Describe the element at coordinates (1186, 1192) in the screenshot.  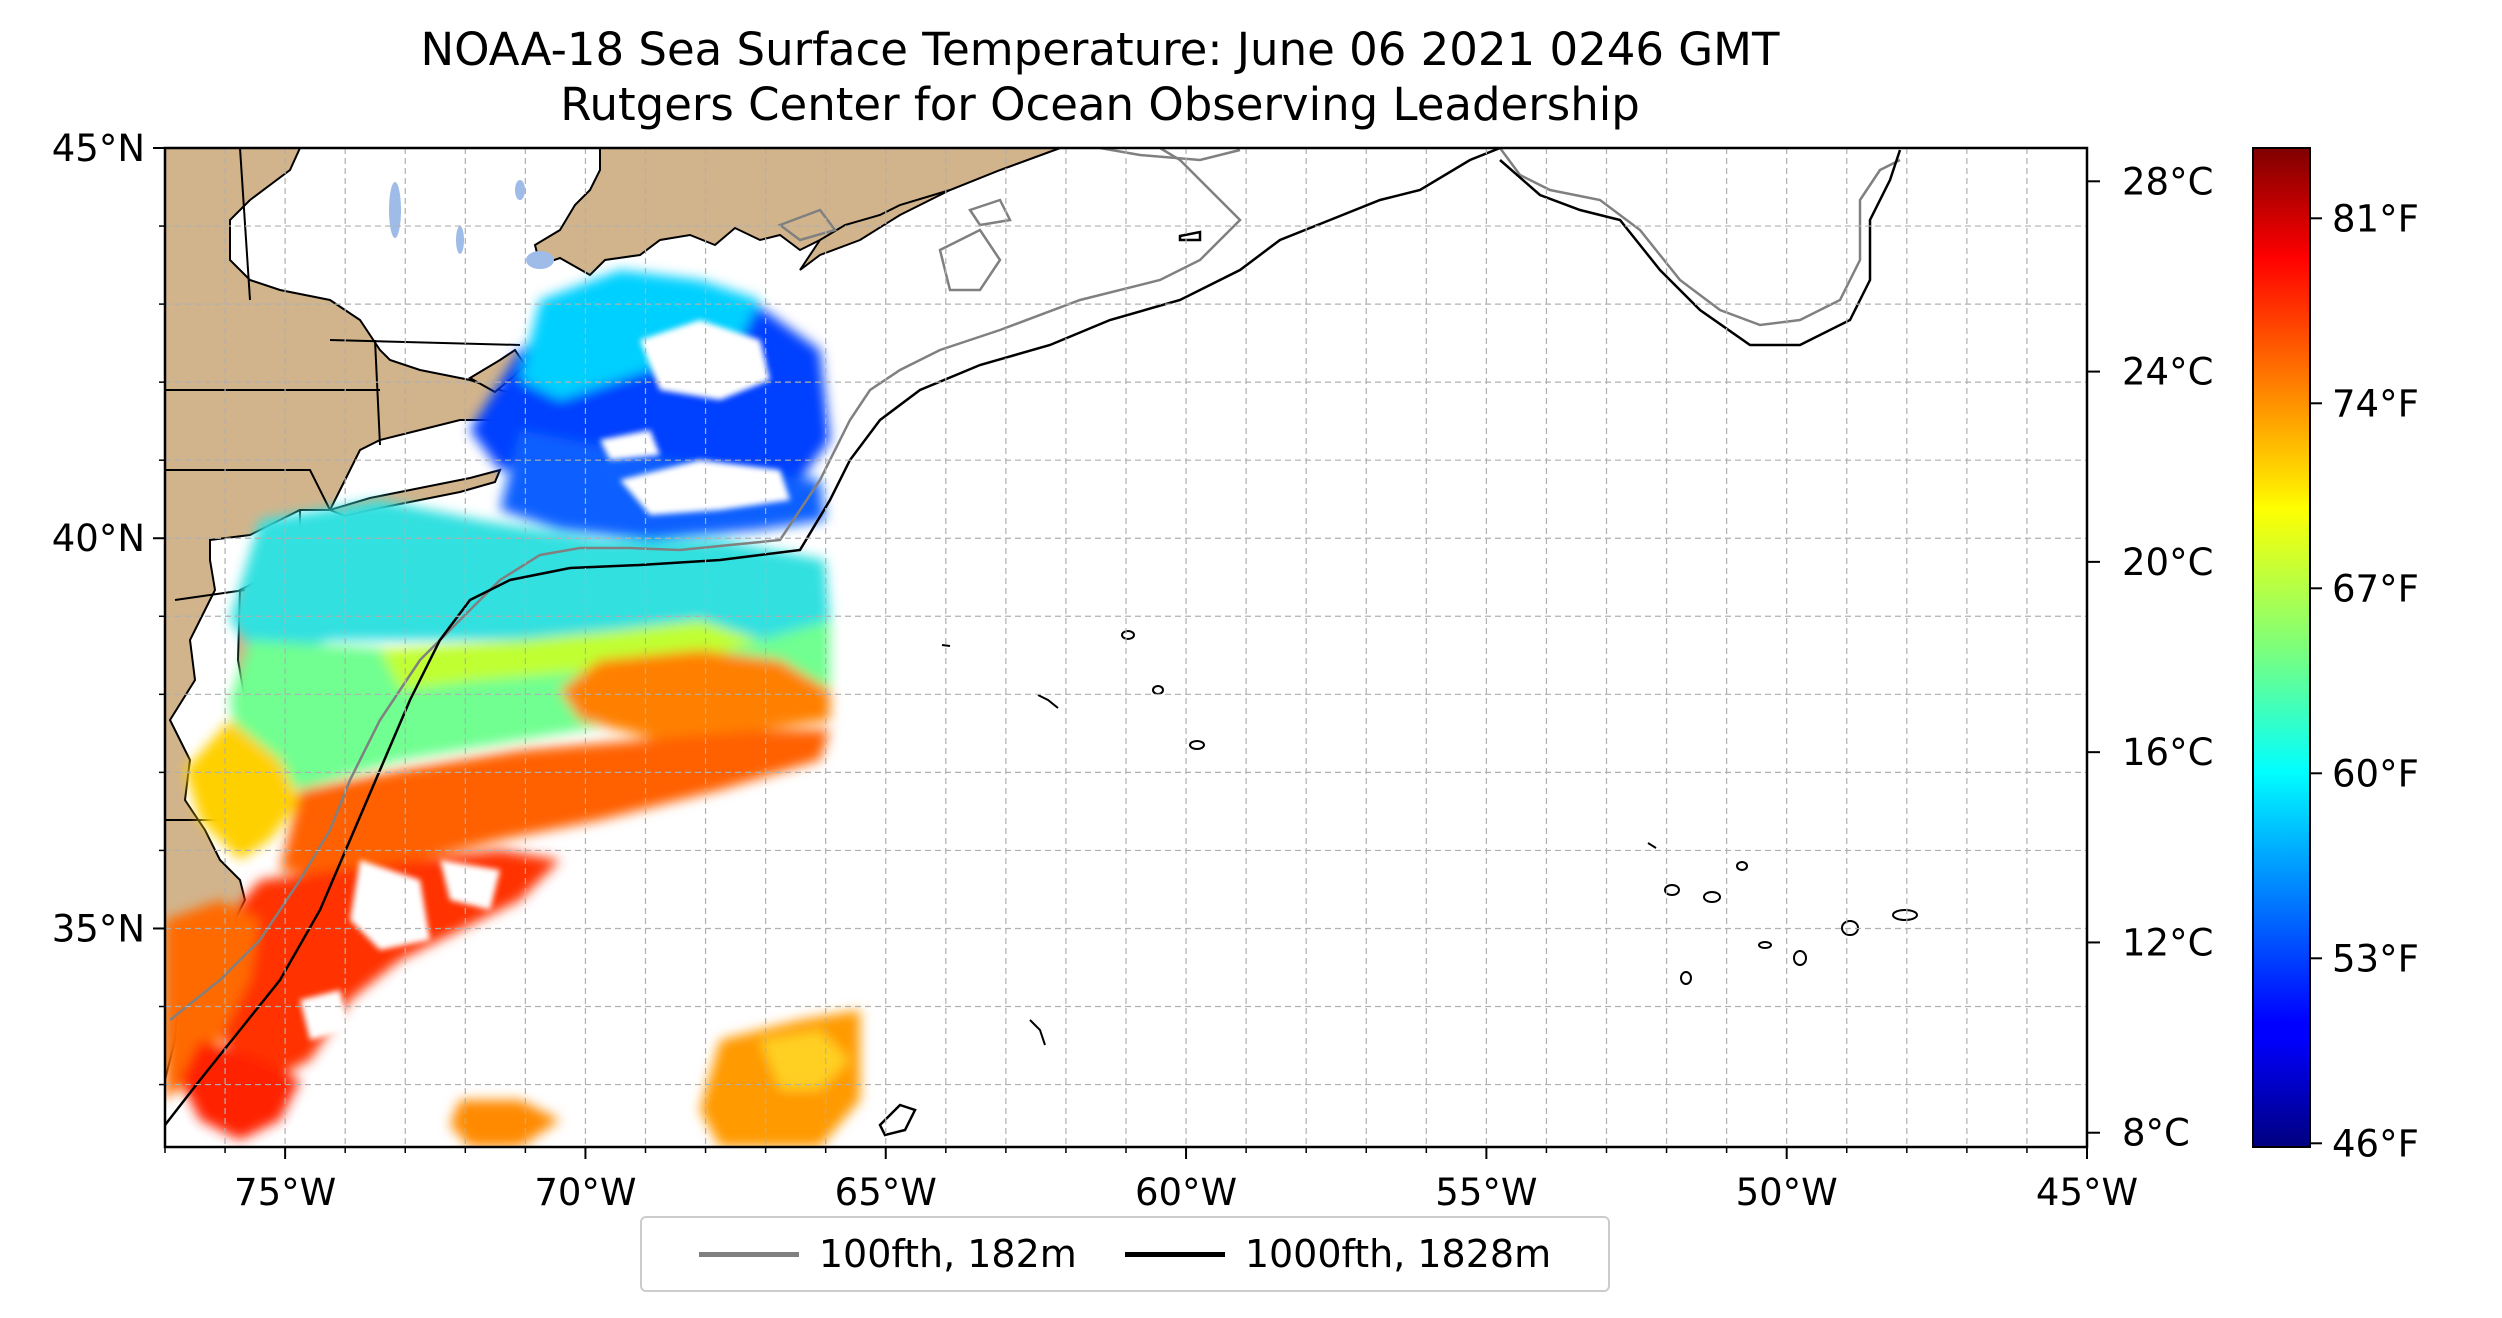
I see `x-tick-label: 60°W` at that location.